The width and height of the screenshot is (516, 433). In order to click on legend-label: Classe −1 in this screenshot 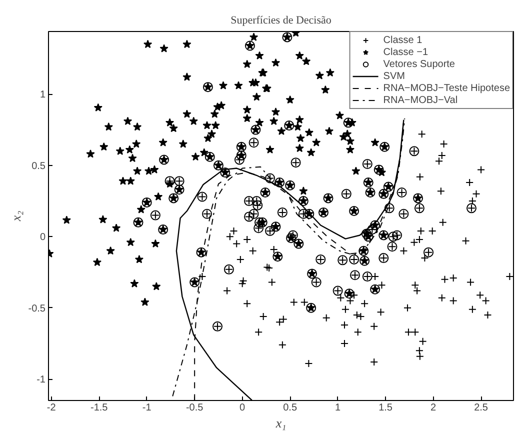, I will do `click(405, 52)`.